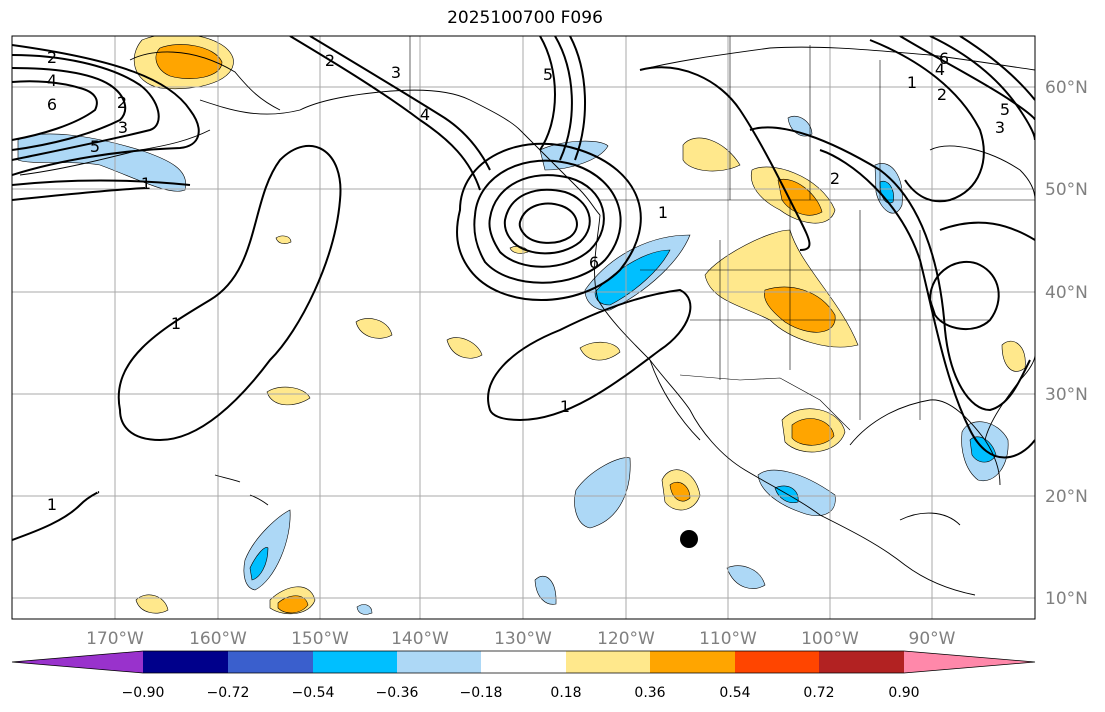 The image size is (1105, 712). Describe the element at coordinates (1005, 109) in the screenshot. I see `contour-label-21: 5` at that location.